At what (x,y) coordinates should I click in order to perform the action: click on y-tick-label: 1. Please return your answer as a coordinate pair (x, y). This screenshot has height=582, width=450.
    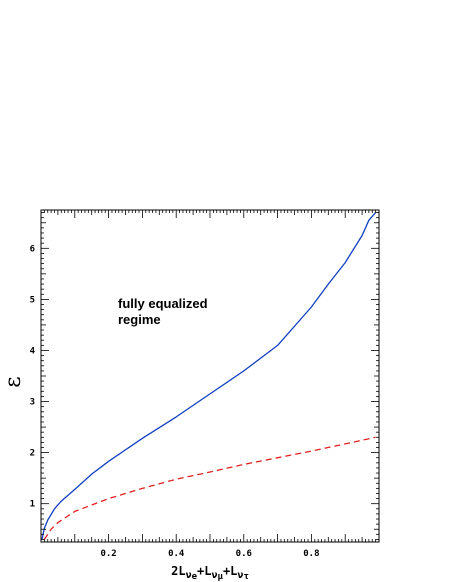
    Looking at the image, I should click on (32, 505).